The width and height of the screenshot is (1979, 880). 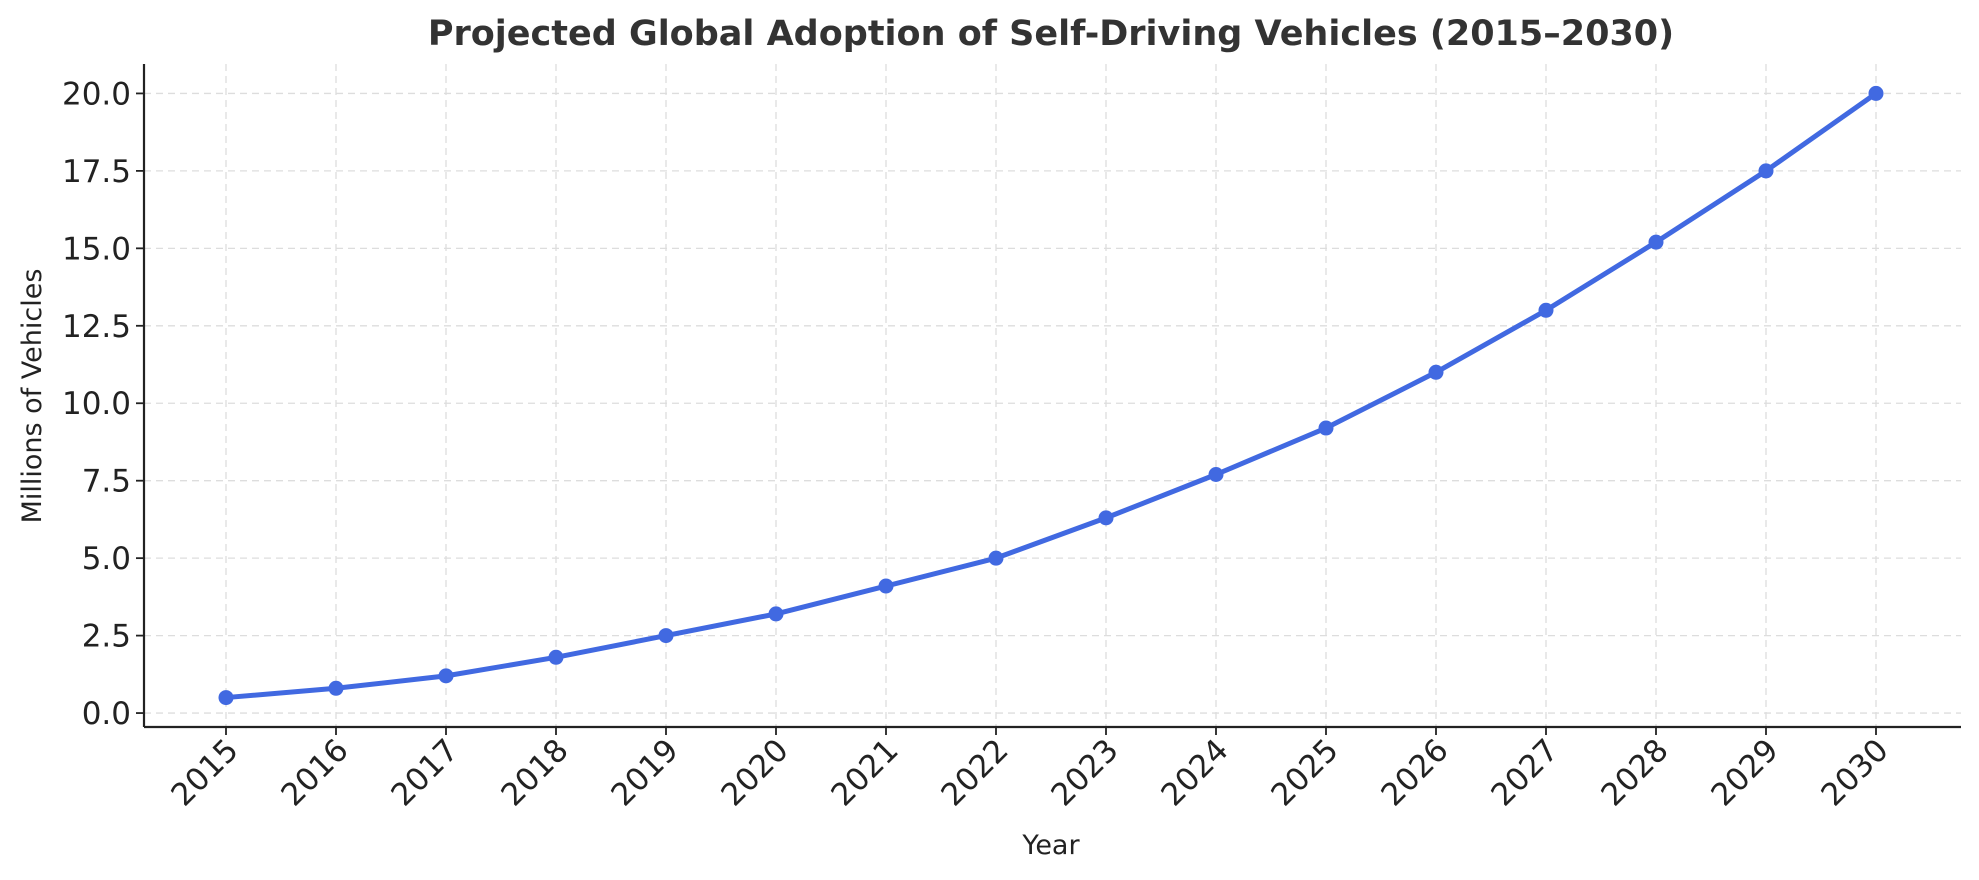 I want to click on x-tick-label: 2021, so click(x=864, y=772).